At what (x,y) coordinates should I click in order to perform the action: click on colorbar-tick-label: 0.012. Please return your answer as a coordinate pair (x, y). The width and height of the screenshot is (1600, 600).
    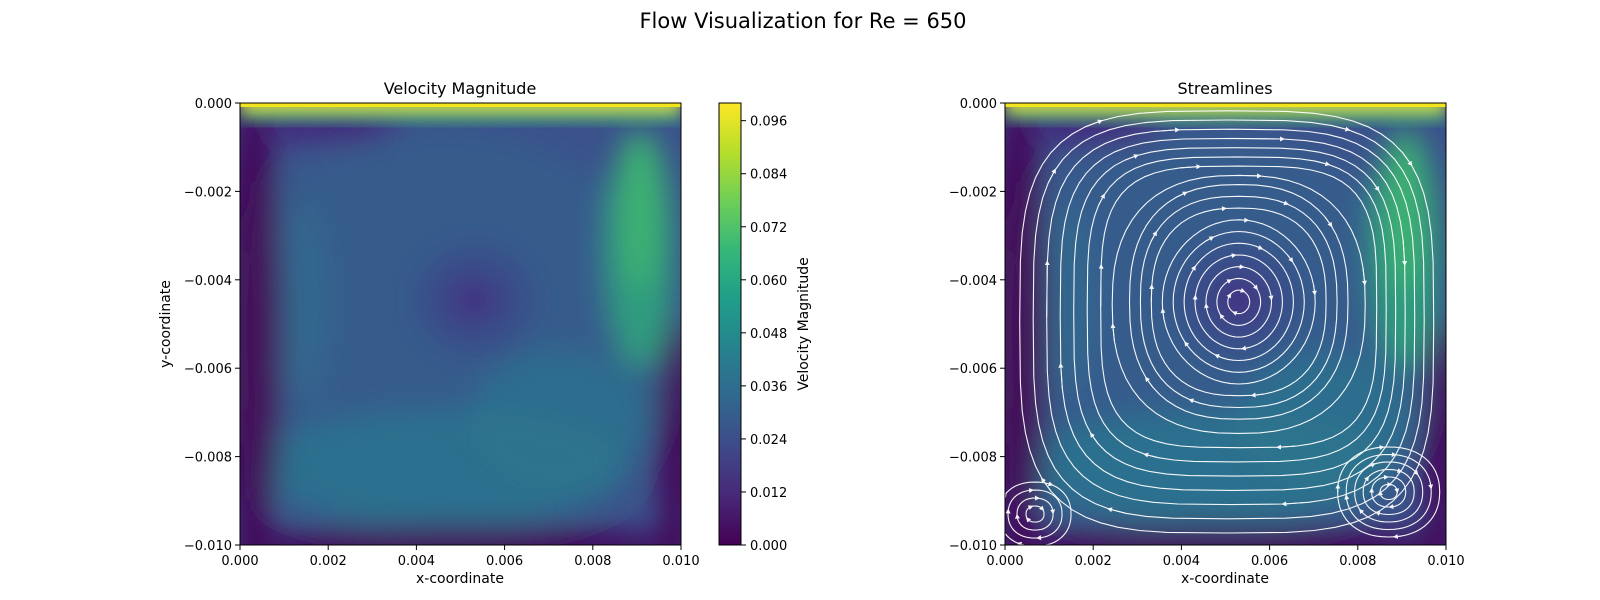
    Looking at the image, I should click on (768, 493).